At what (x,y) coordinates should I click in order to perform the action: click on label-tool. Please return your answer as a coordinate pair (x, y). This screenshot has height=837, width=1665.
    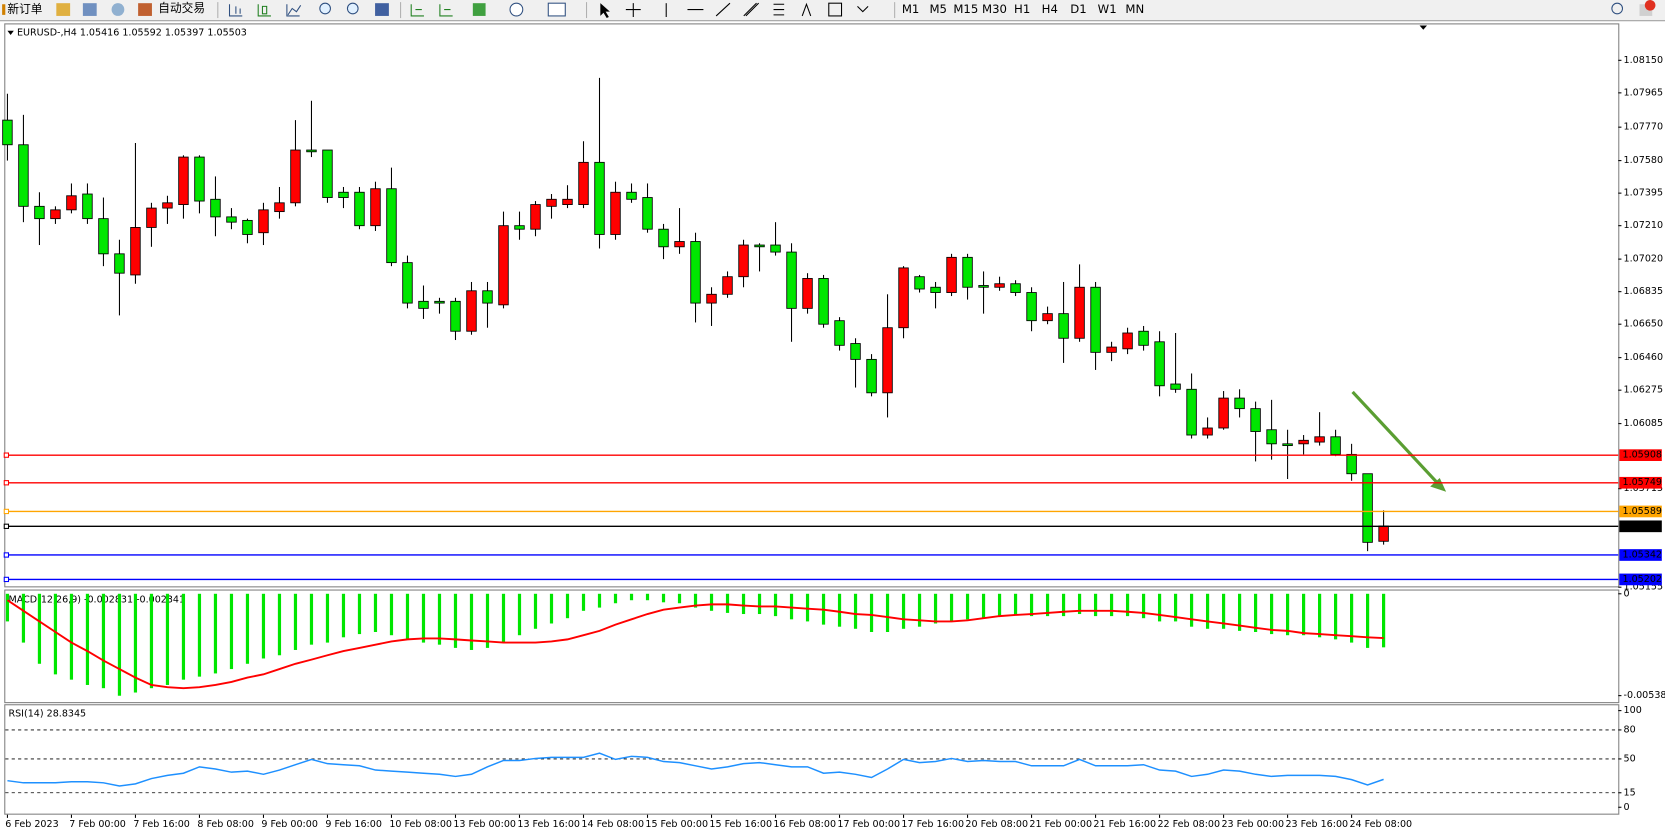
    Looking at the image, I should click on (835, 9).